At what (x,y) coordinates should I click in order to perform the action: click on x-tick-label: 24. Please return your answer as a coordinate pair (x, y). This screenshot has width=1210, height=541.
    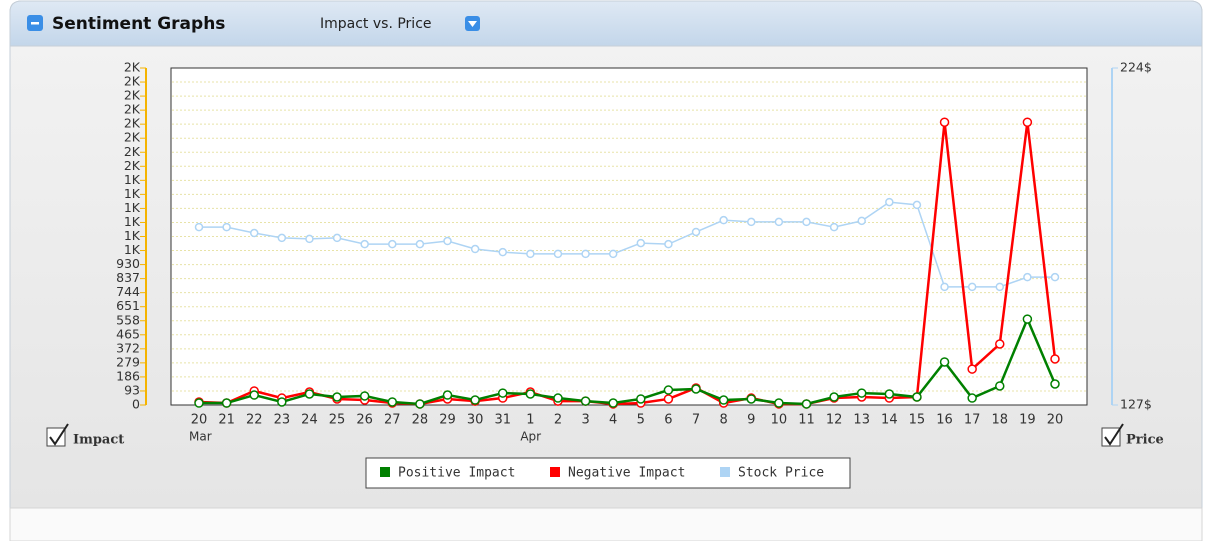
    Looking at the image, I should click on (309, 420).